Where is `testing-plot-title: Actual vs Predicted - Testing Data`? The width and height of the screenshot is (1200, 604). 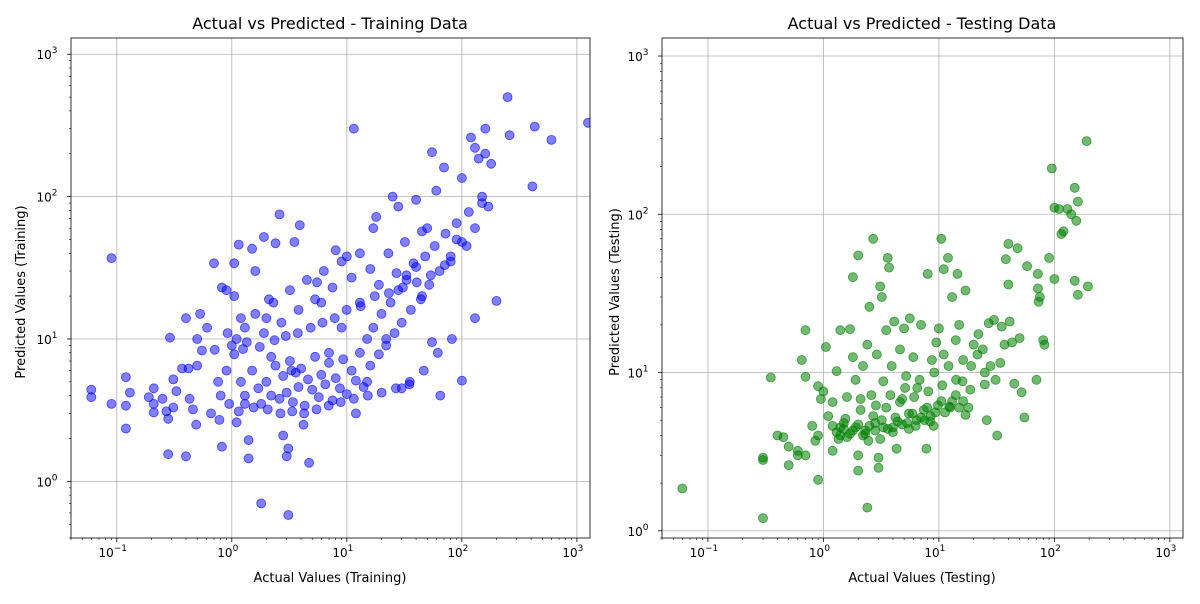 testing-plot-title: Actual vs Predicted - Testing Data is located at coordinates (922, 23).